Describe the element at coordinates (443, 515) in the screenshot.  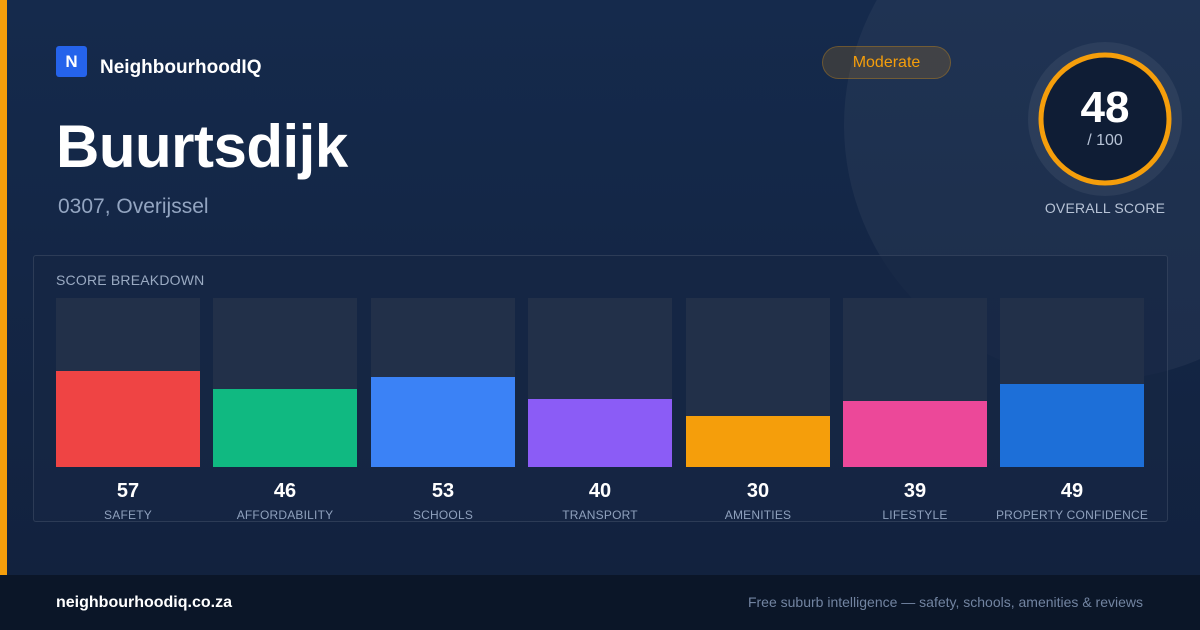
I see `score-bar-label: SCHOOLS` at that location.